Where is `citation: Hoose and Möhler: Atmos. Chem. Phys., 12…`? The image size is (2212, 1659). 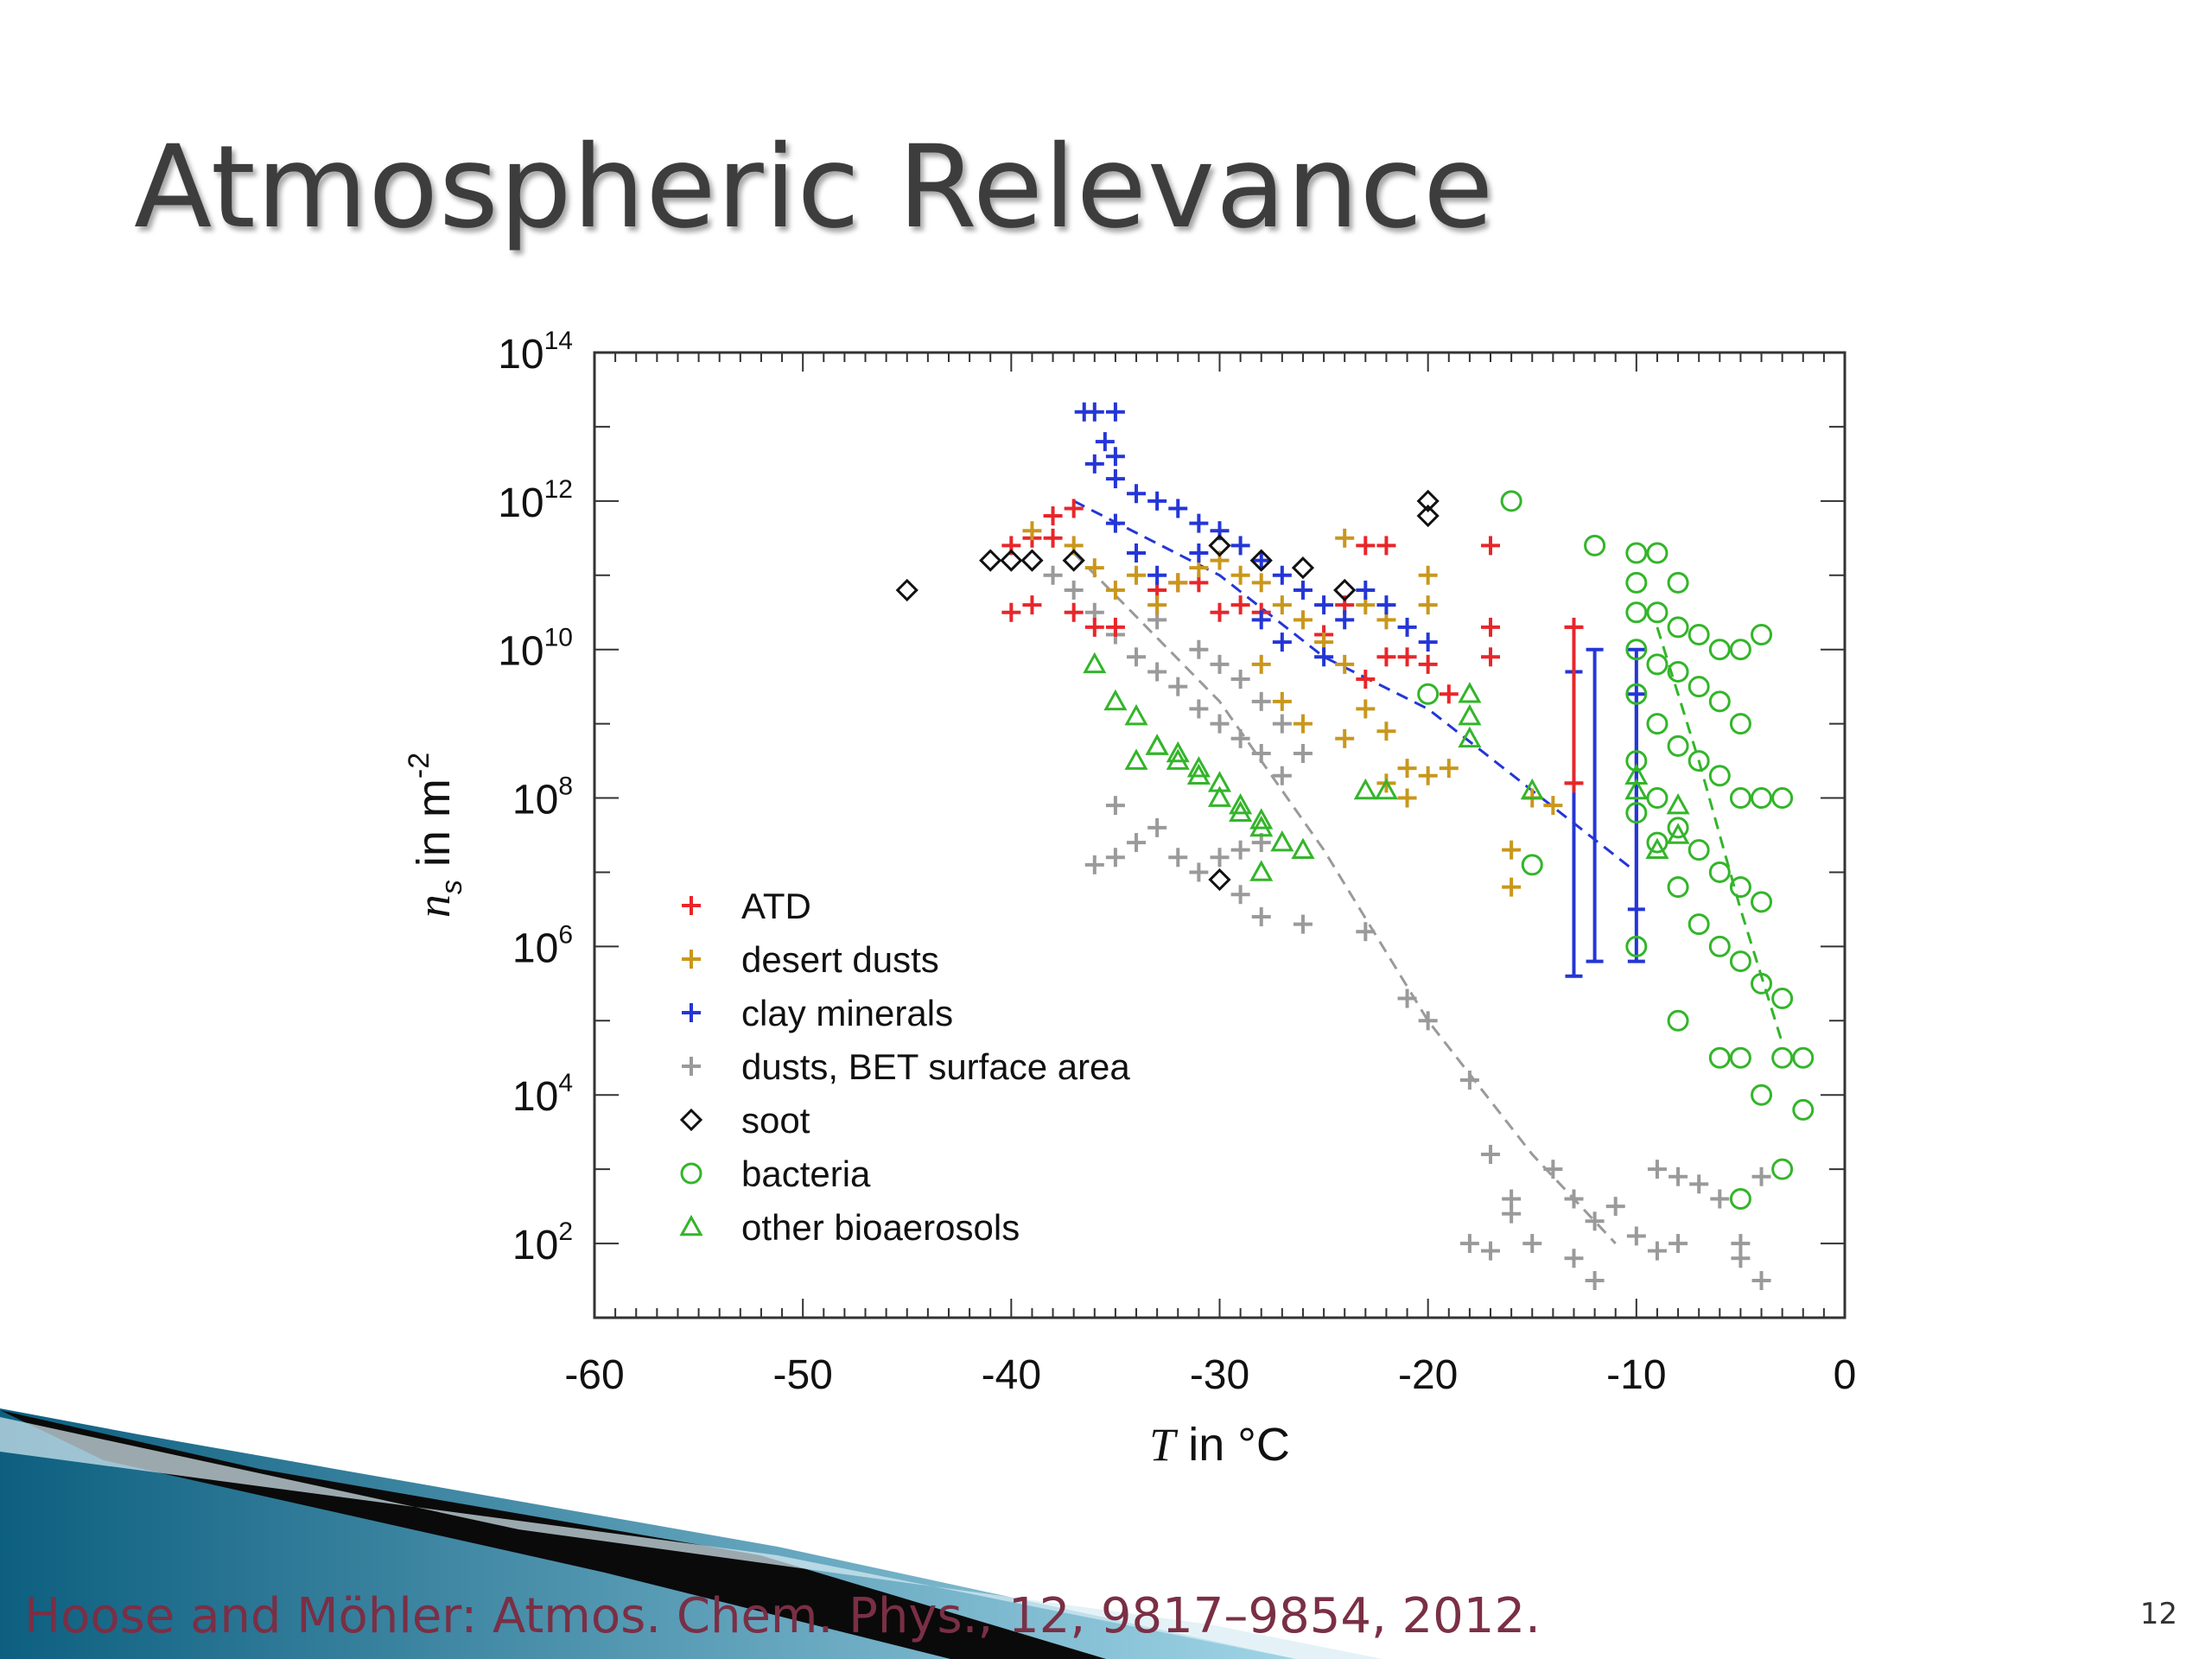 citation: Hoose and Möhler: Atmos. Chem. Phys., 12… is located at coordinates (782, 1616).